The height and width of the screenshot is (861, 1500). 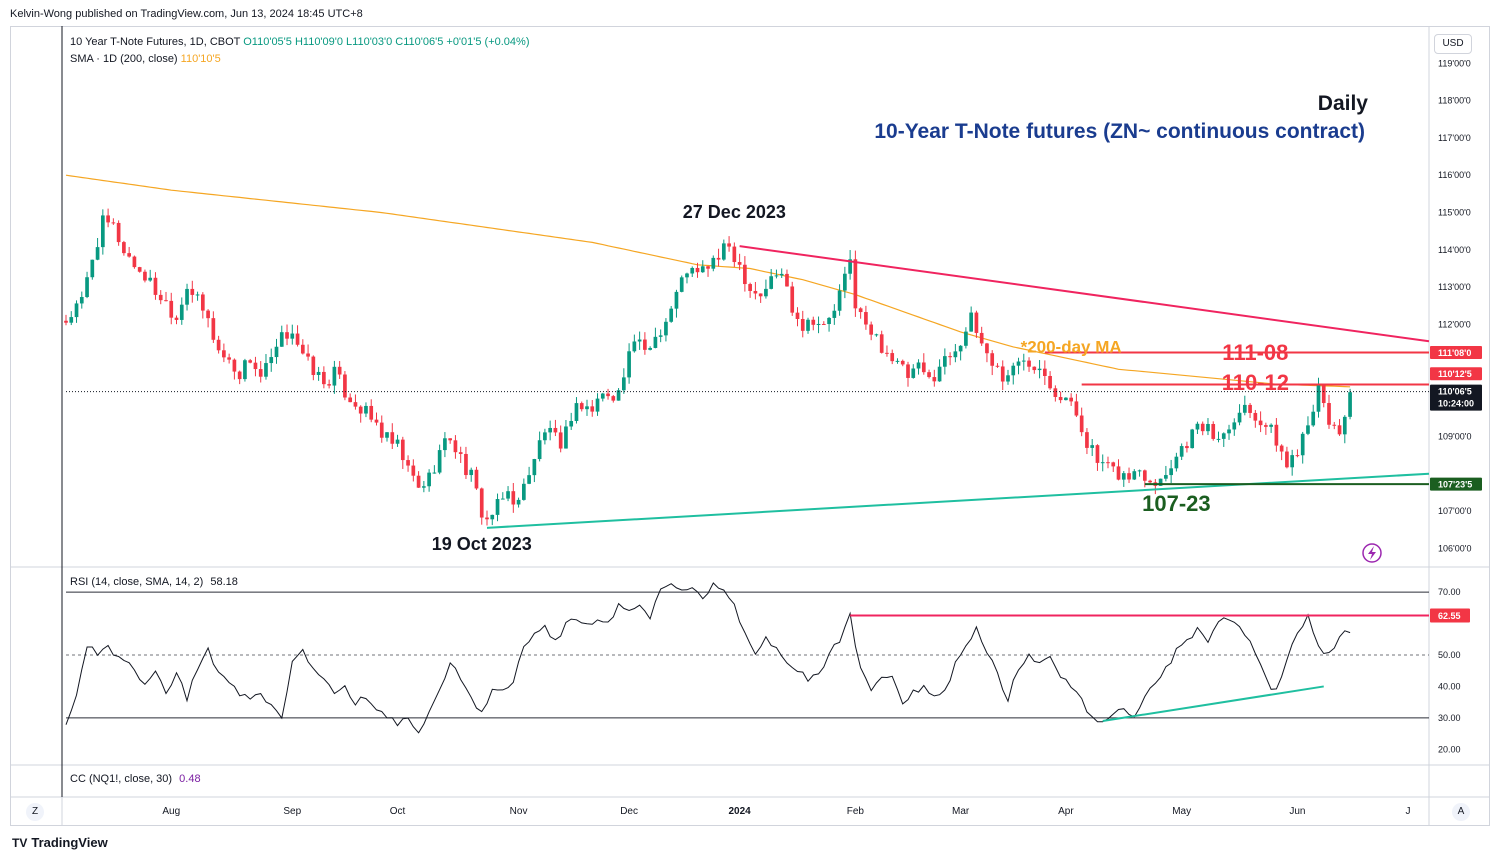 I want to click on price-tag-label: 110'06'5, so click(x=1455, y=392).